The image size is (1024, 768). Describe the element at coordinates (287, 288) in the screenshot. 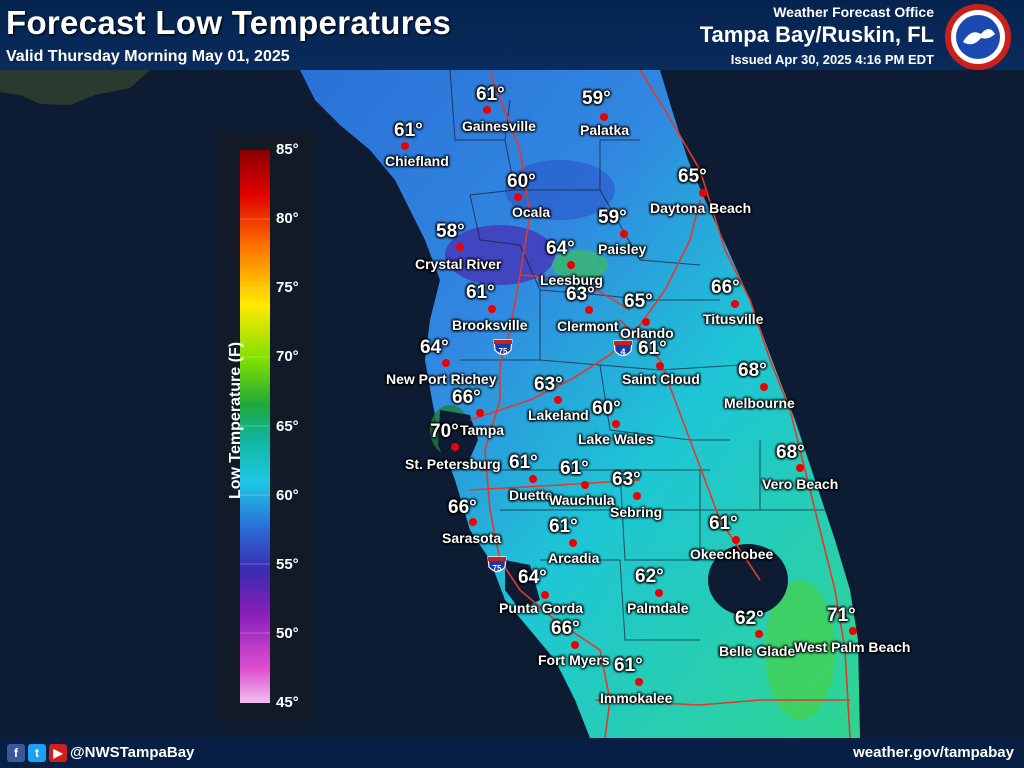

I see `legend-tick-label: 75°` at that location.